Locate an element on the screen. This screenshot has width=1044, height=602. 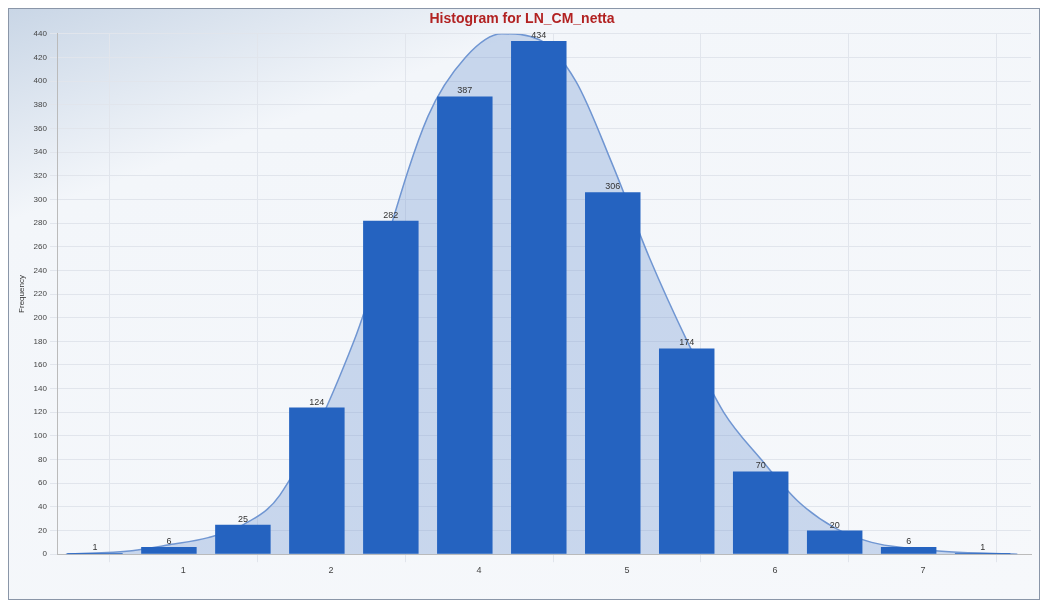
x-tick-label: 7 is located at coordinates (923, 570).